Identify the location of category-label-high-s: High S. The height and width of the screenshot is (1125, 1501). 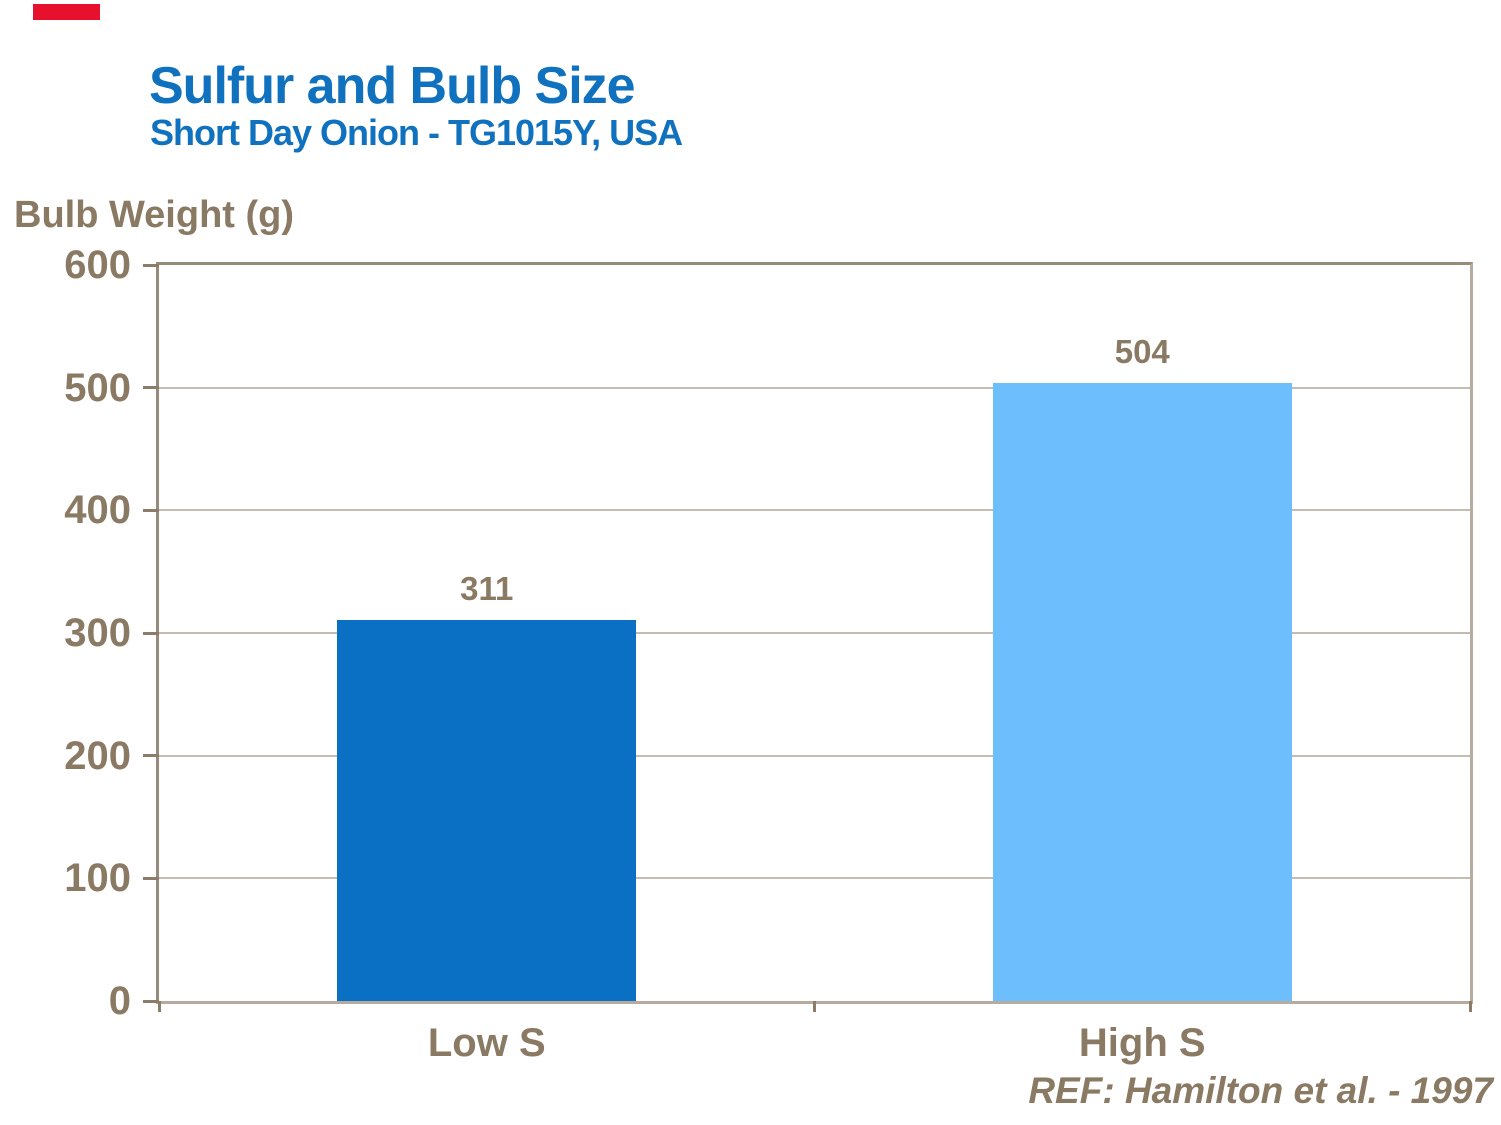
(1142, 1043).